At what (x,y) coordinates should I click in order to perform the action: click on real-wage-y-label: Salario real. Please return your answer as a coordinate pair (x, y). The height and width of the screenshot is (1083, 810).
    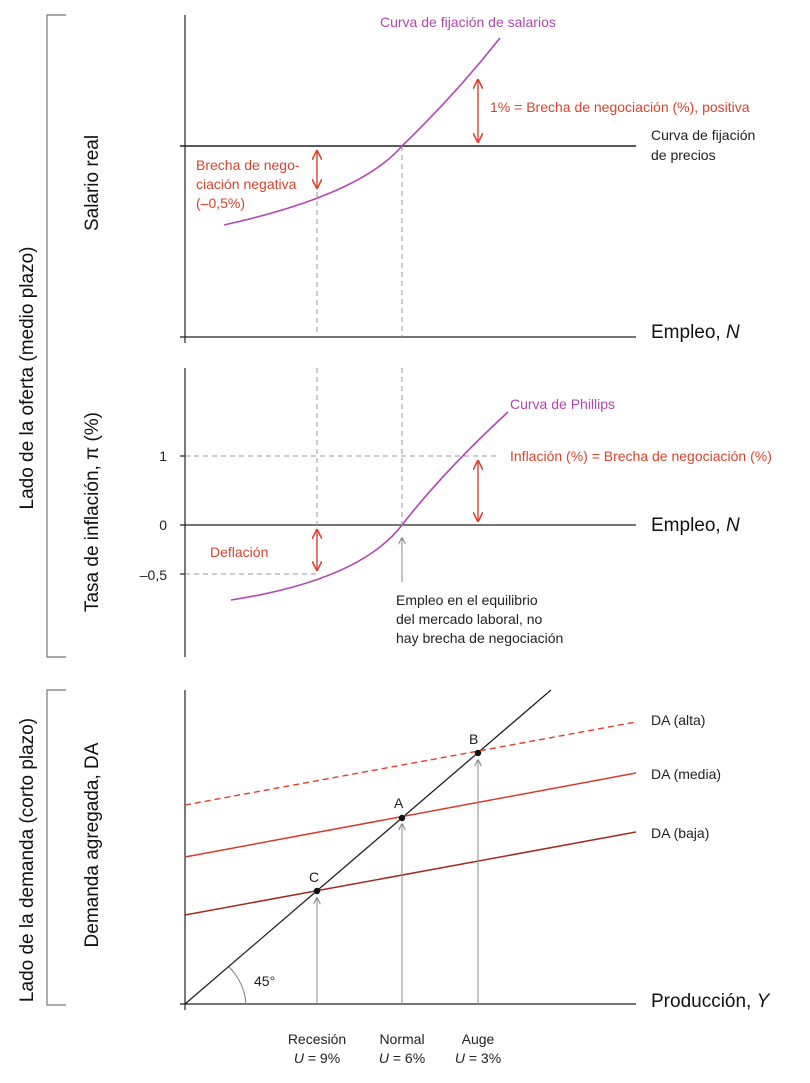
    Looking at the image, I should click on (92, 183).